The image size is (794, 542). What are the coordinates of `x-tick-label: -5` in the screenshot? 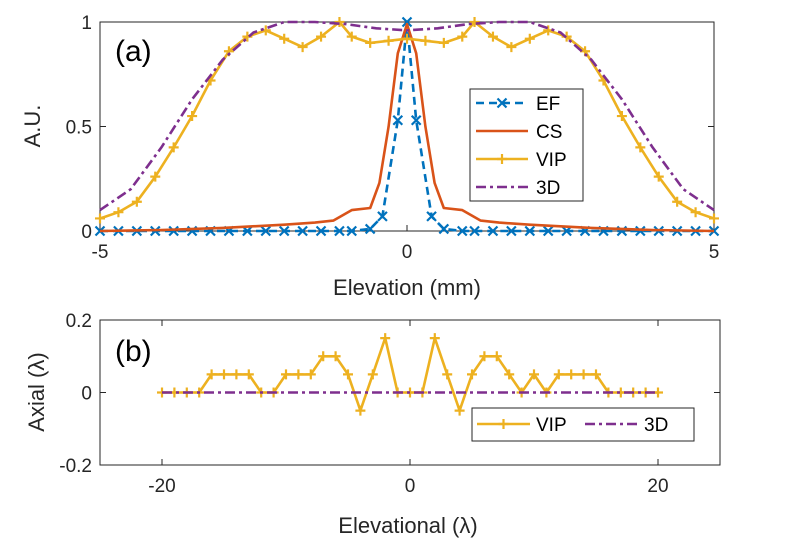 It's located at (100, 252).